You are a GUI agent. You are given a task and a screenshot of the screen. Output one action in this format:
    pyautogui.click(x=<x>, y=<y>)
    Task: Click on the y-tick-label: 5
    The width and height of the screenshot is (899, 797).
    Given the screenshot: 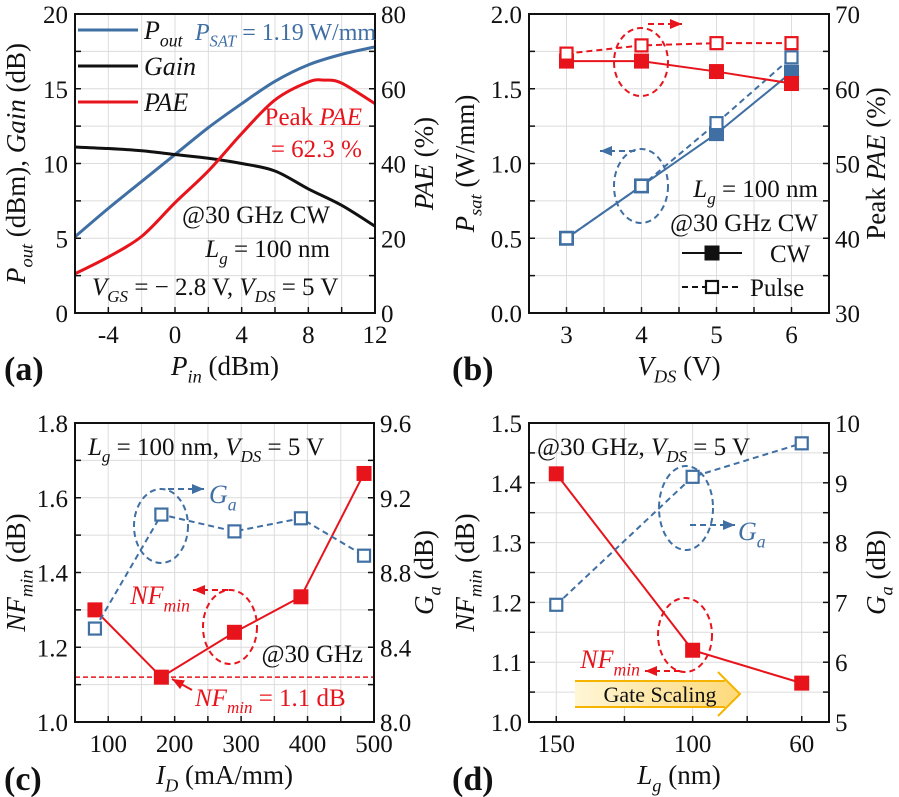 What is the action you would take?
    pyautogui.click(x=62, y=239)
    